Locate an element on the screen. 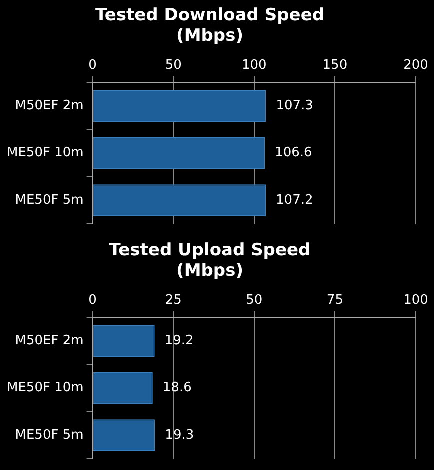  chart-title: Tested Upload Speed (Mbps) is located at coordinates (210, 261).